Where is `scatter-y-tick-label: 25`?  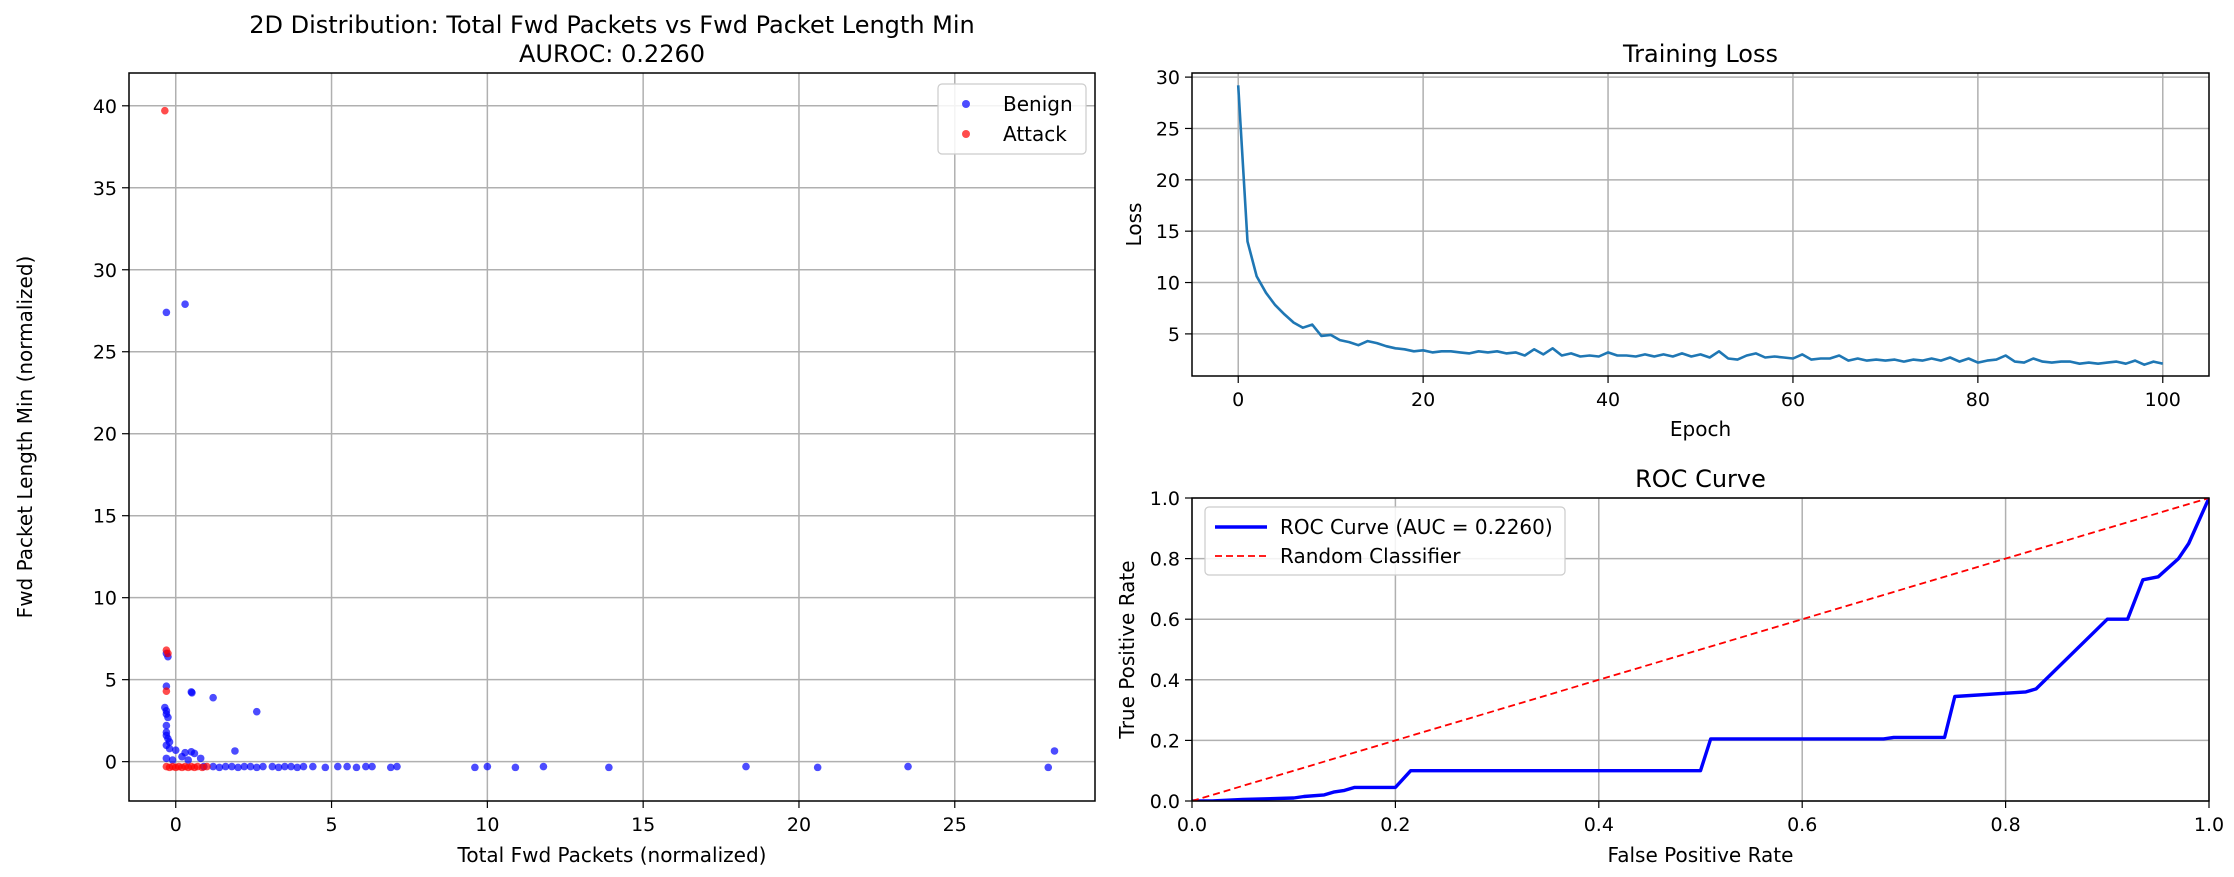 scatter-y-tick-label: 25 is located at coordinates (105, 353).